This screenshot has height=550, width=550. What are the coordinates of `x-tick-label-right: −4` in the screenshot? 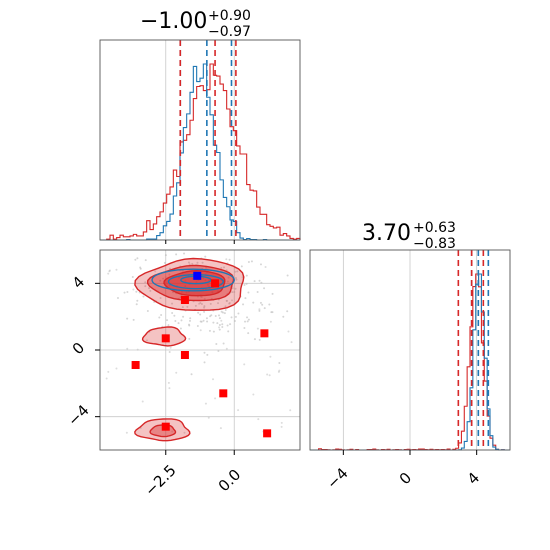 It's located at (337, 478).